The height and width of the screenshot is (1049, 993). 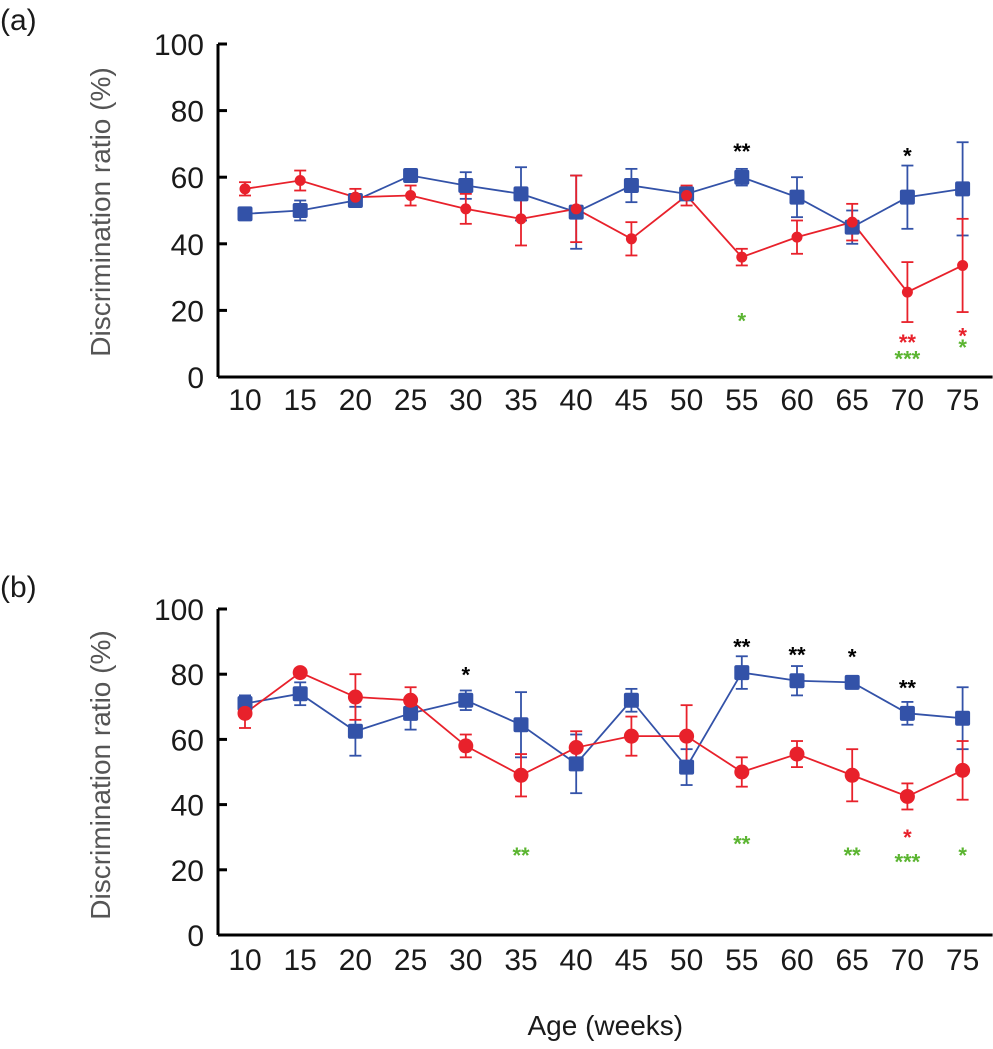 I want to click on x-tick-label: 25, so click(x=410, y=960).